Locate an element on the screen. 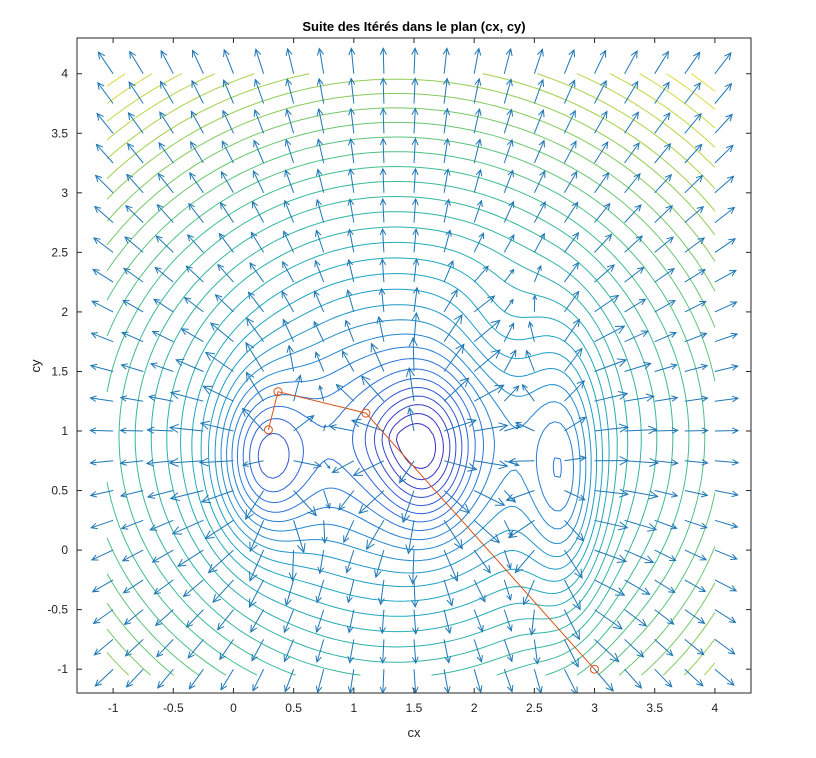 The height and width of the screenshot is (758, 816). y-tick-label: 3 is located at coordinates (64, 193).